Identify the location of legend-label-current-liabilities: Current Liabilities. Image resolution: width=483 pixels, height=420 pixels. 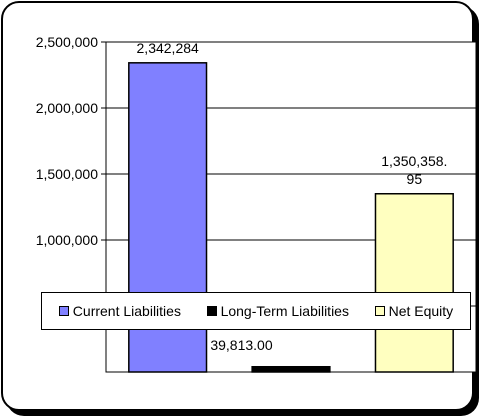
(126, 311).